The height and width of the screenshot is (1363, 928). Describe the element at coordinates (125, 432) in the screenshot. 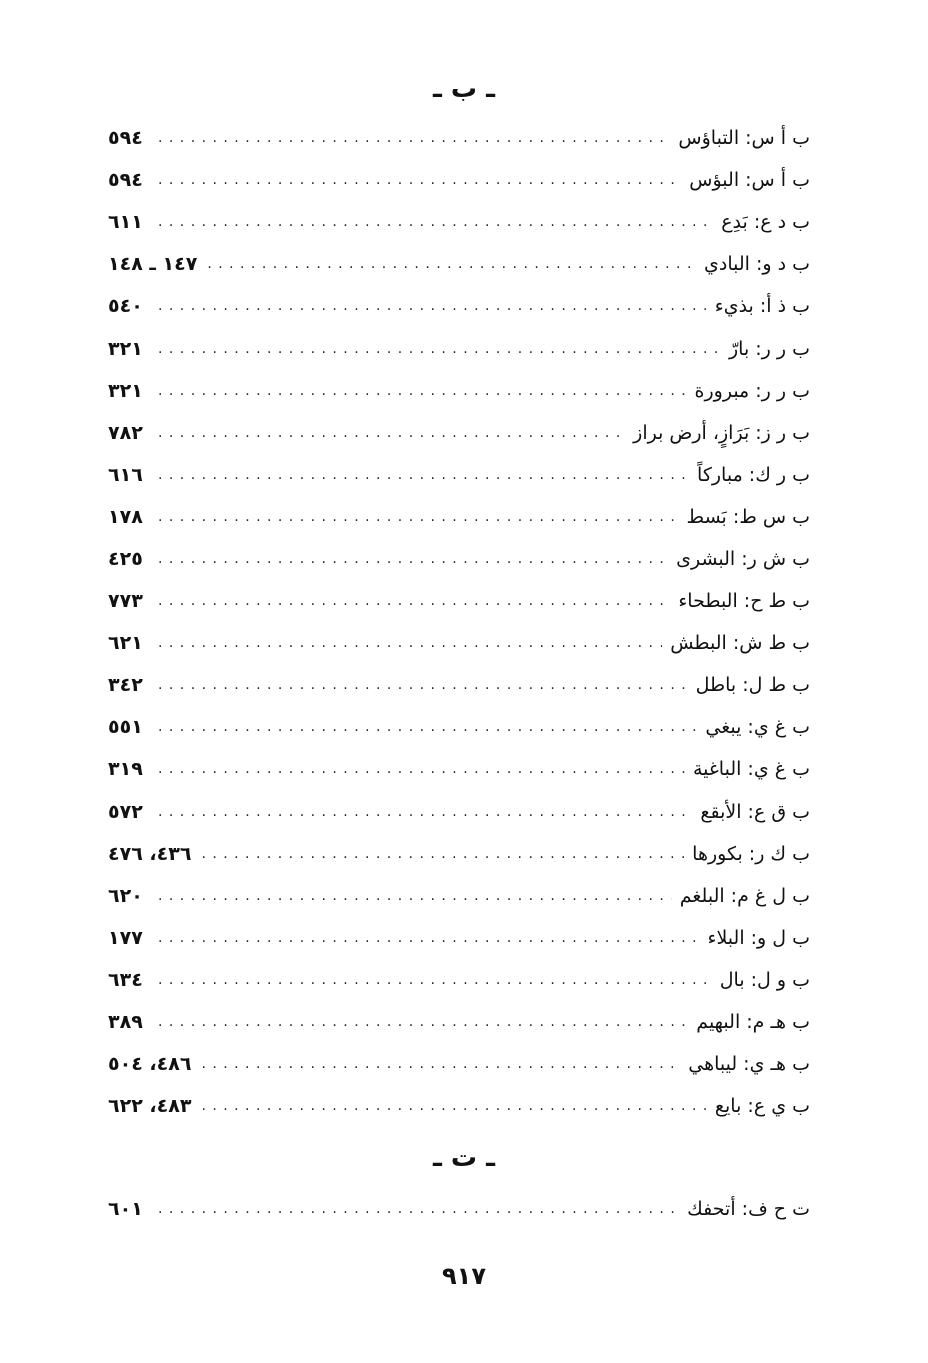

I see `entry-pages: ٧٨٢` at that location.